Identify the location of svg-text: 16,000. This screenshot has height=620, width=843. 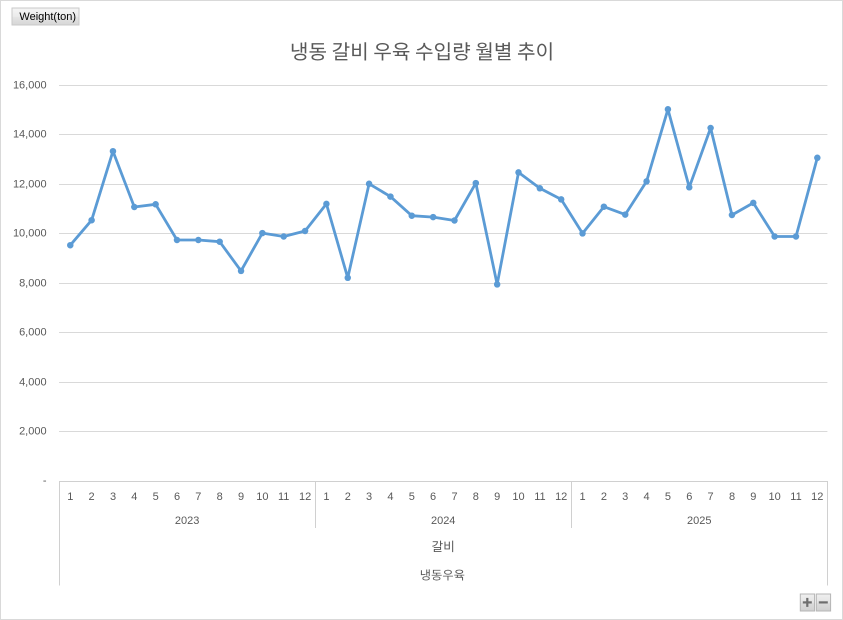
(30, 86).